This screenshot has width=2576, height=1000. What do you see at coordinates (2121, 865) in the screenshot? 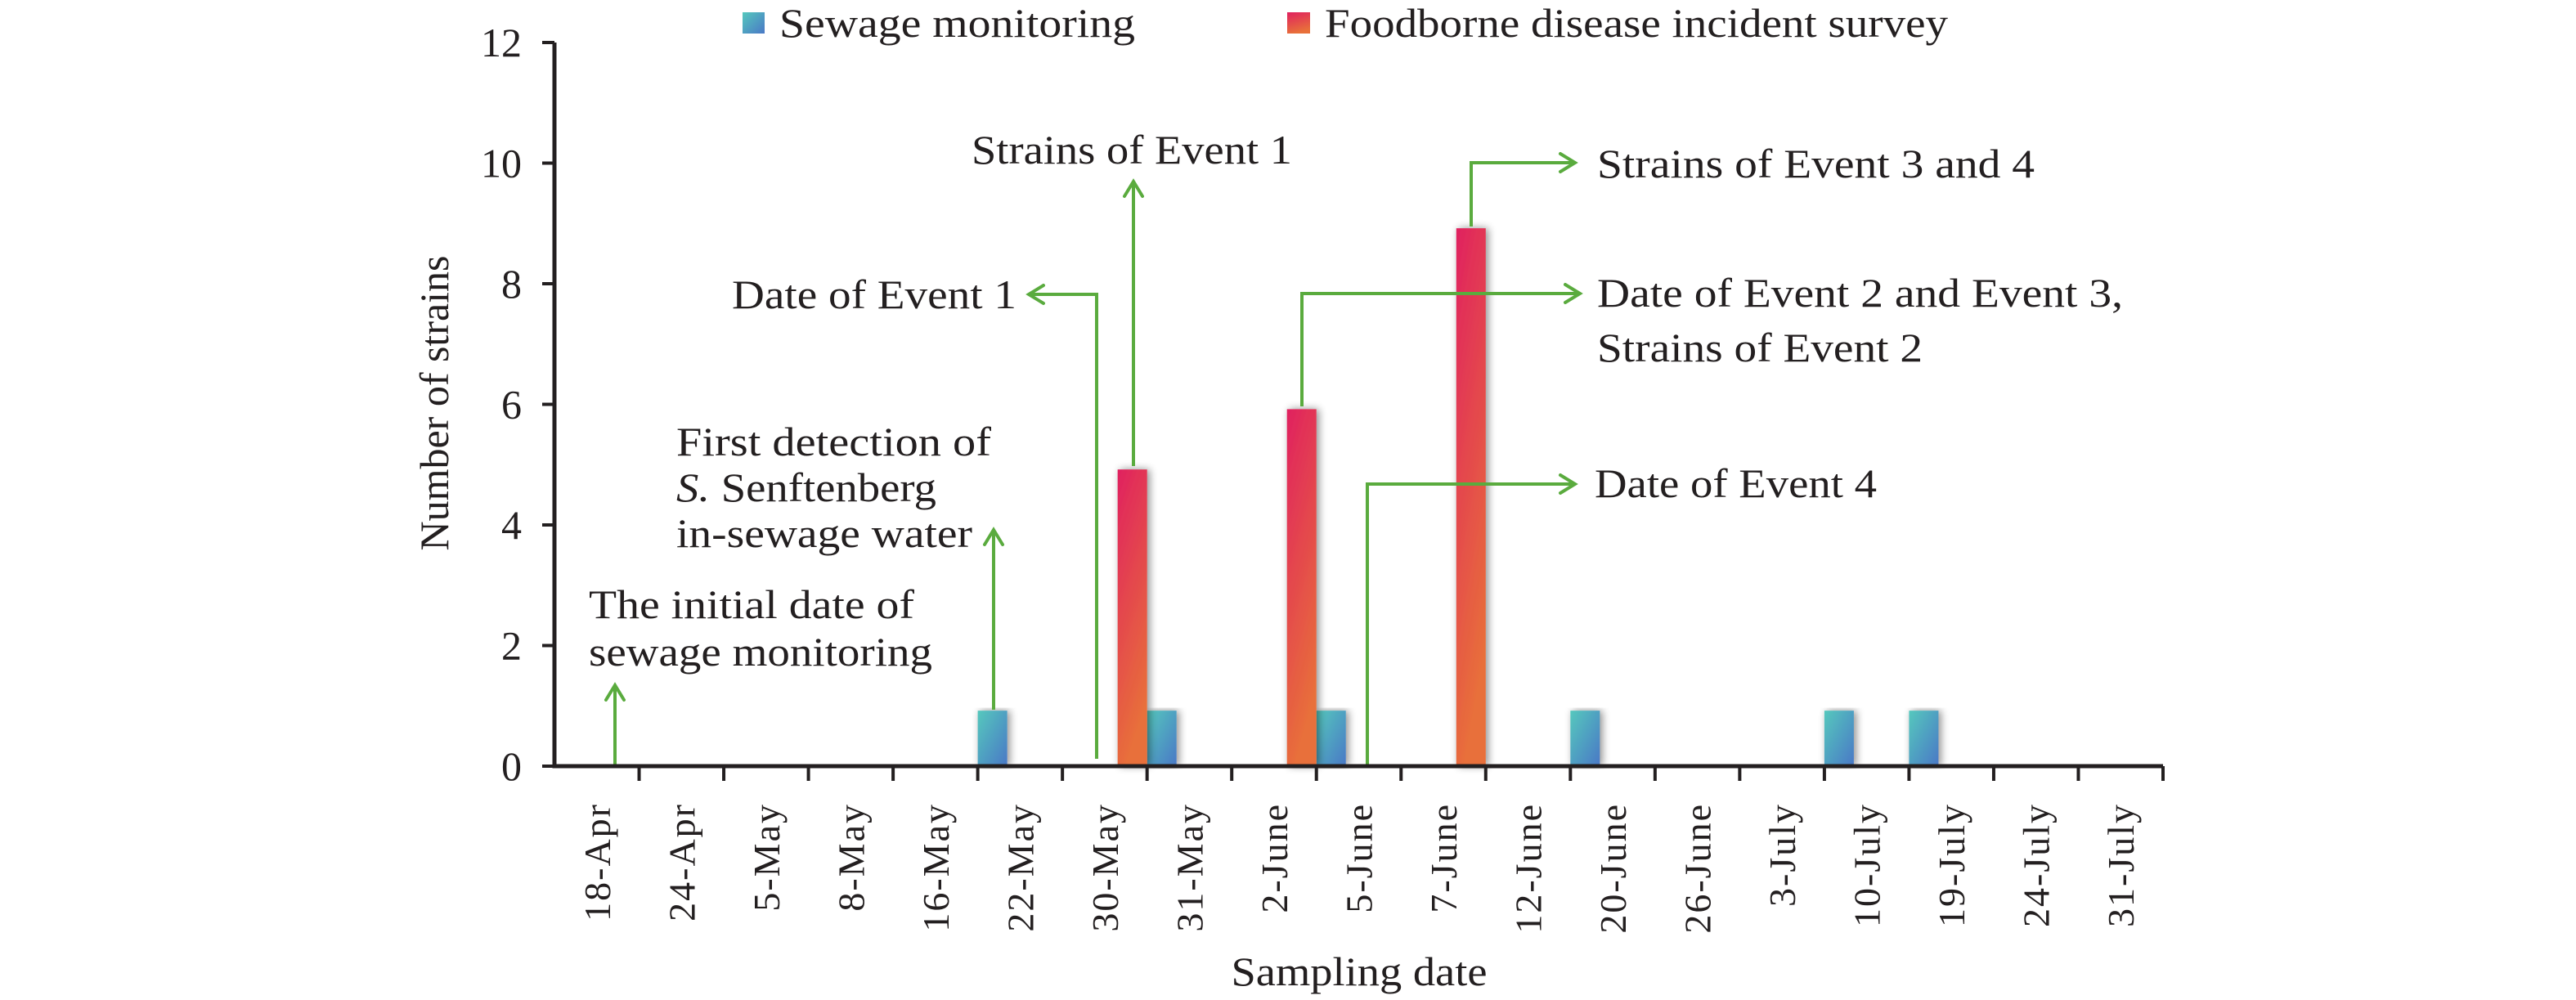
I see `x-tick-label-31-July: 31-July` at bounding box center [2121, 865].